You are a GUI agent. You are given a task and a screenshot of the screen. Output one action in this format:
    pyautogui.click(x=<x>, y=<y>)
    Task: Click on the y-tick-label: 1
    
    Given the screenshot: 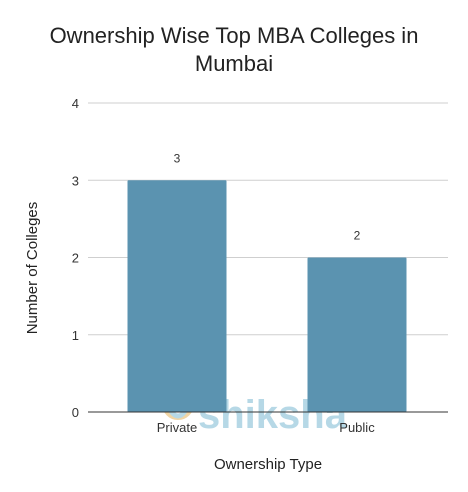 What is the action you would take?
    pyautogui.click(x=75, y=335)
    